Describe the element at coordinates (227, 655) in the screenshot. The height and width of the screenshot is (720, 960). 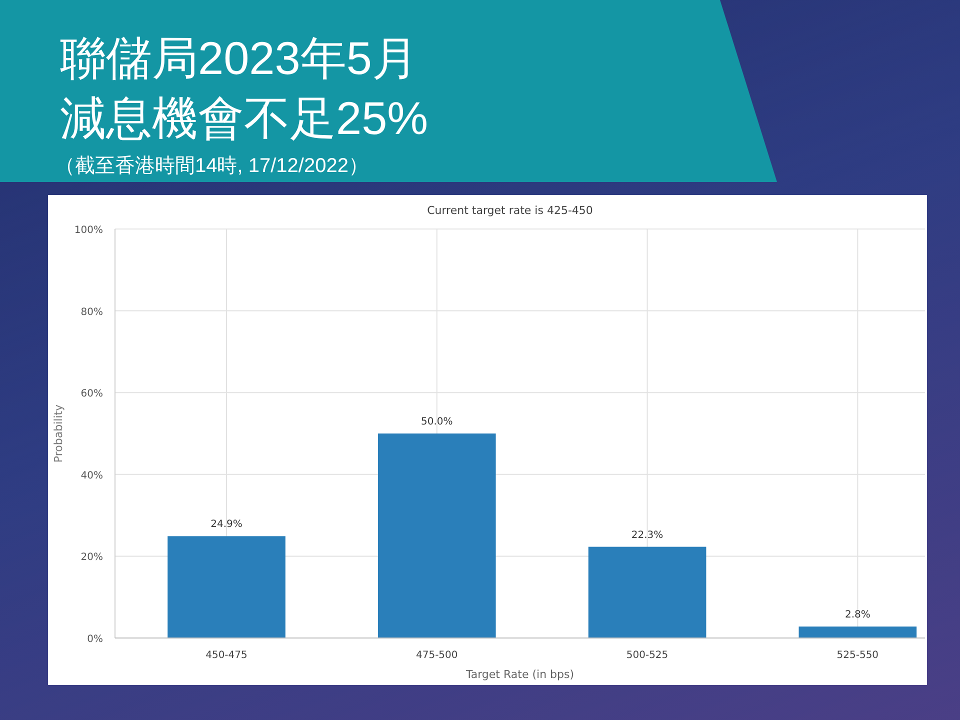
I see `x-tick-label: 450-475` at that location.